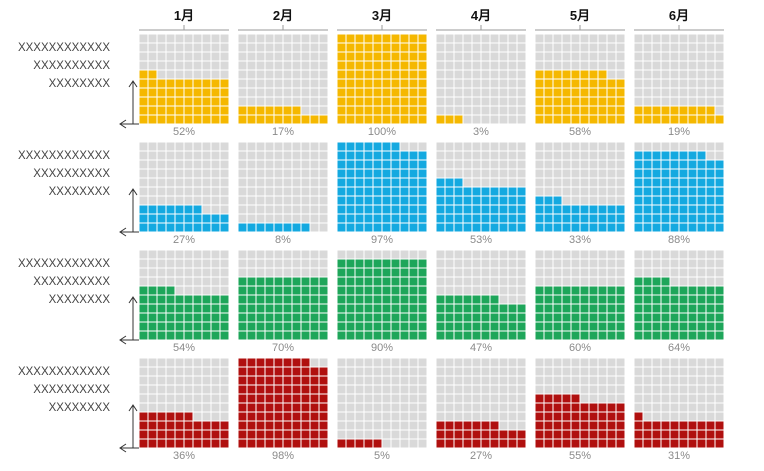 The image size is (764, 471). Describe the element at coordinates (481, 132) in the screenshot. I see `pct-label: 3%` at that location.